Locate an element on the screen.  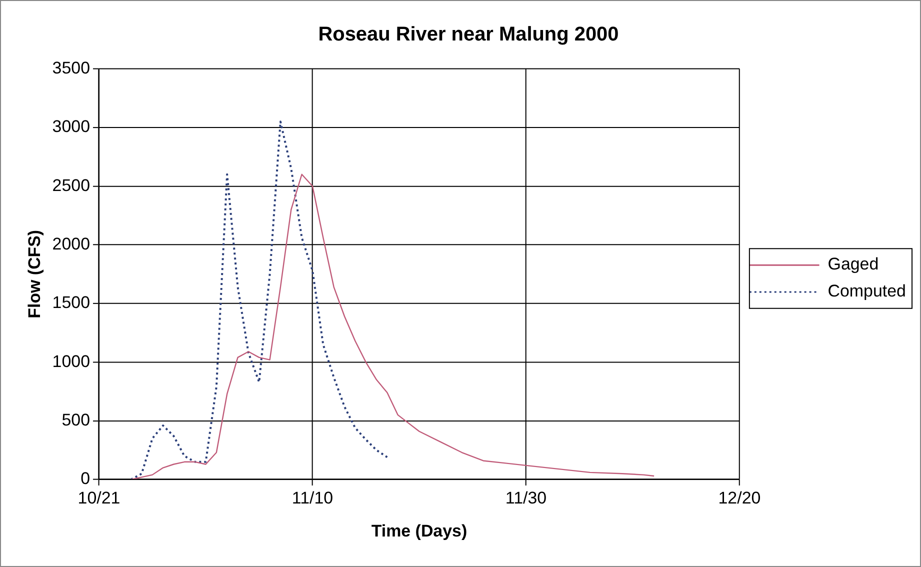
x-tick-label: 10/21 is located at coordinates (99, 498).